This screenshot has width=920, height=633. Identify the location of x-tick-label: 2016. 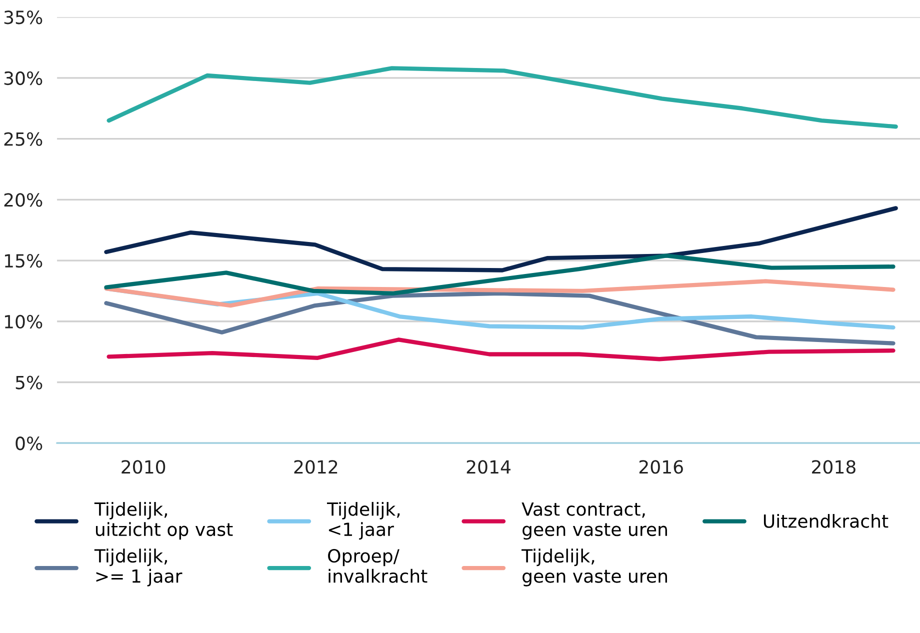
(661, 467).